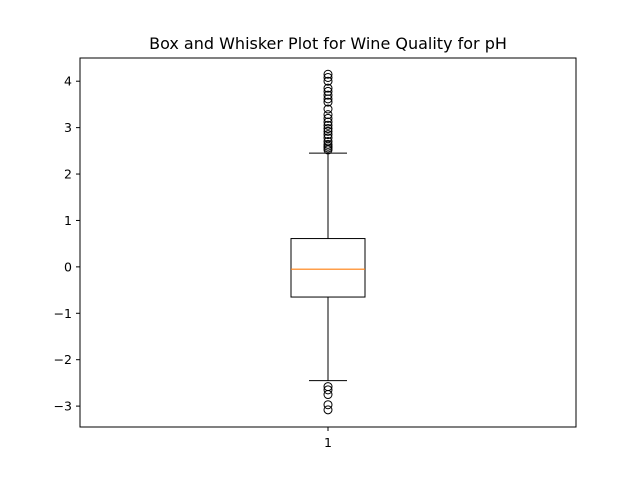  I want to click on x-axis: 1, so click(328, 438).